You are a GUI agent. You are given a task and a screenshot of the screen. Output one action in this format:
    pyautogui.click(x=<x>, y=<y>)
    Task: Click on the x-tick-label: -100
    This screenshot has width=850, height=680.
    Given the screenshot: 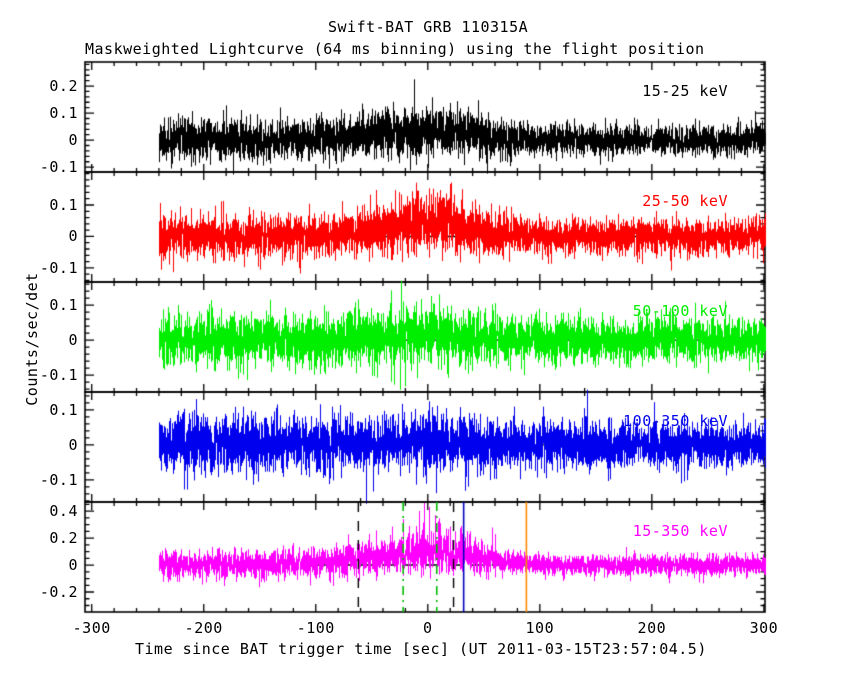 What is the action you would take?
    pyautogui.click(x=315, y=628)
    